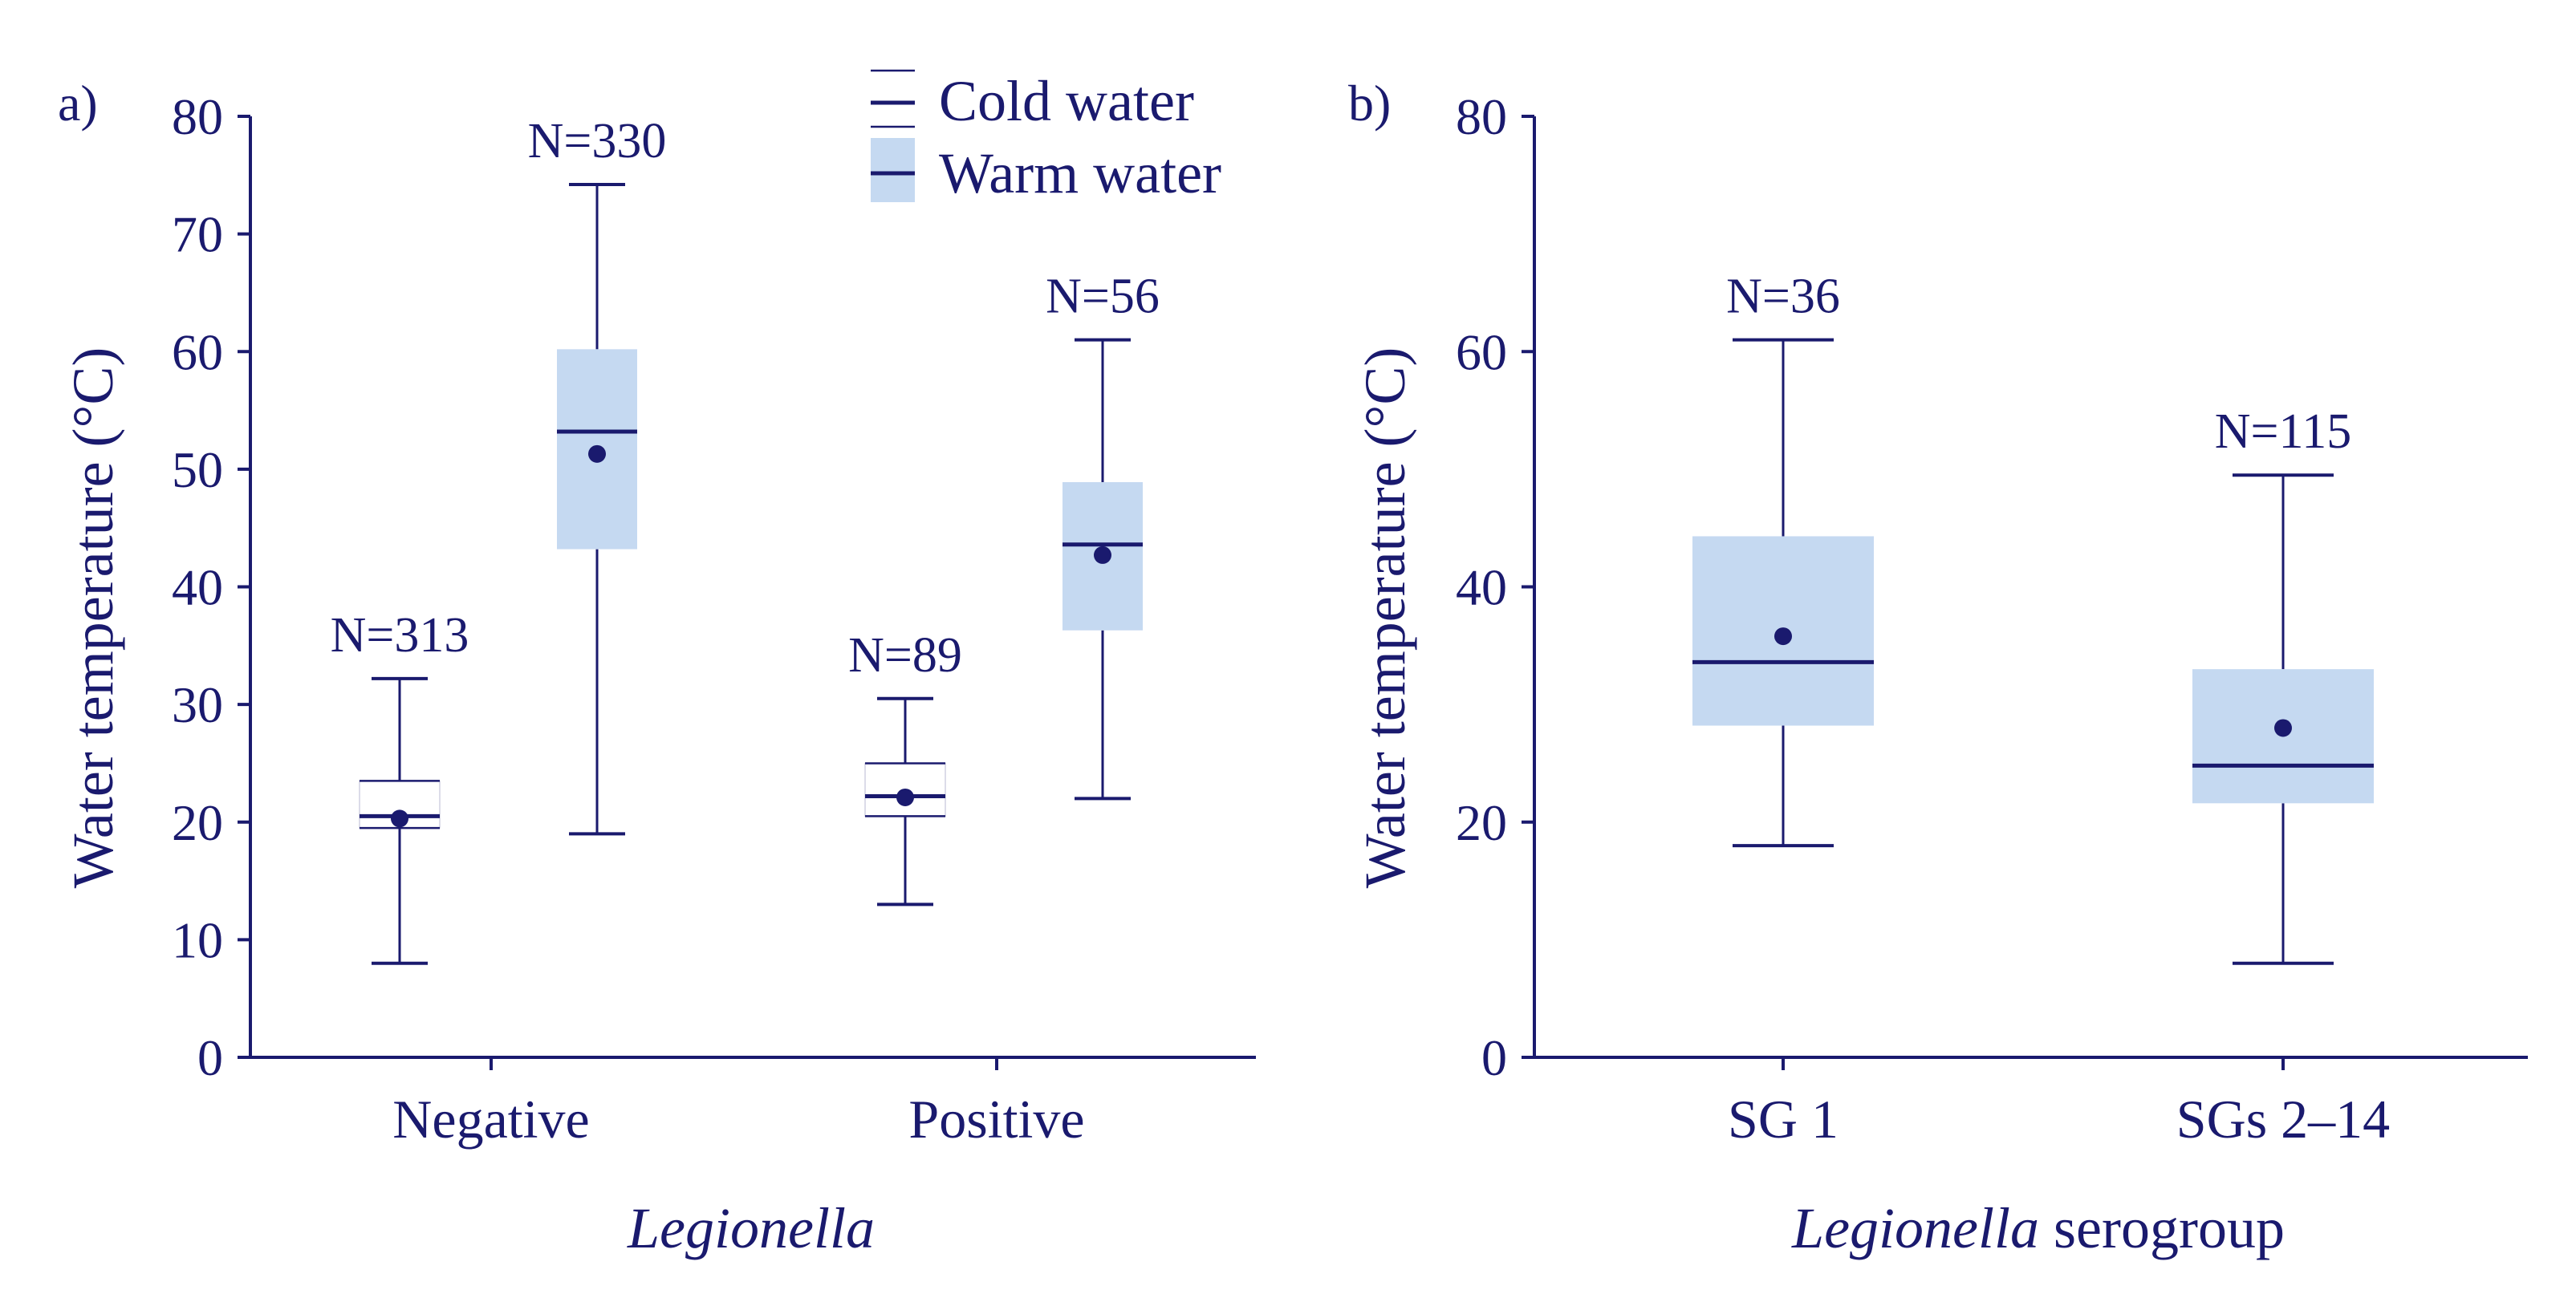 This screenshot has width=2576, height=1294. What do you see at coordinates (490, 1119) in the screenshot?
I see `a-x-tick-label: Negative` at bounding box center [490, 1119].